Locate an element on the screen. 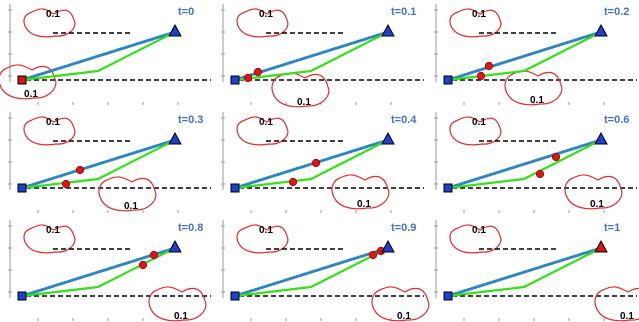  scene-panel: t=0.3 0.1 0.1 is located at coordinates (110, 161).